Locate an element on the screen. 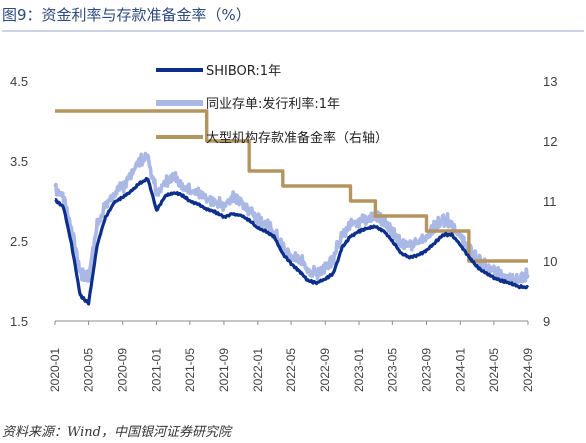  legend-label-issue-rate: 同业存单:发行利率:1年 is located at coordinates (273, 104).